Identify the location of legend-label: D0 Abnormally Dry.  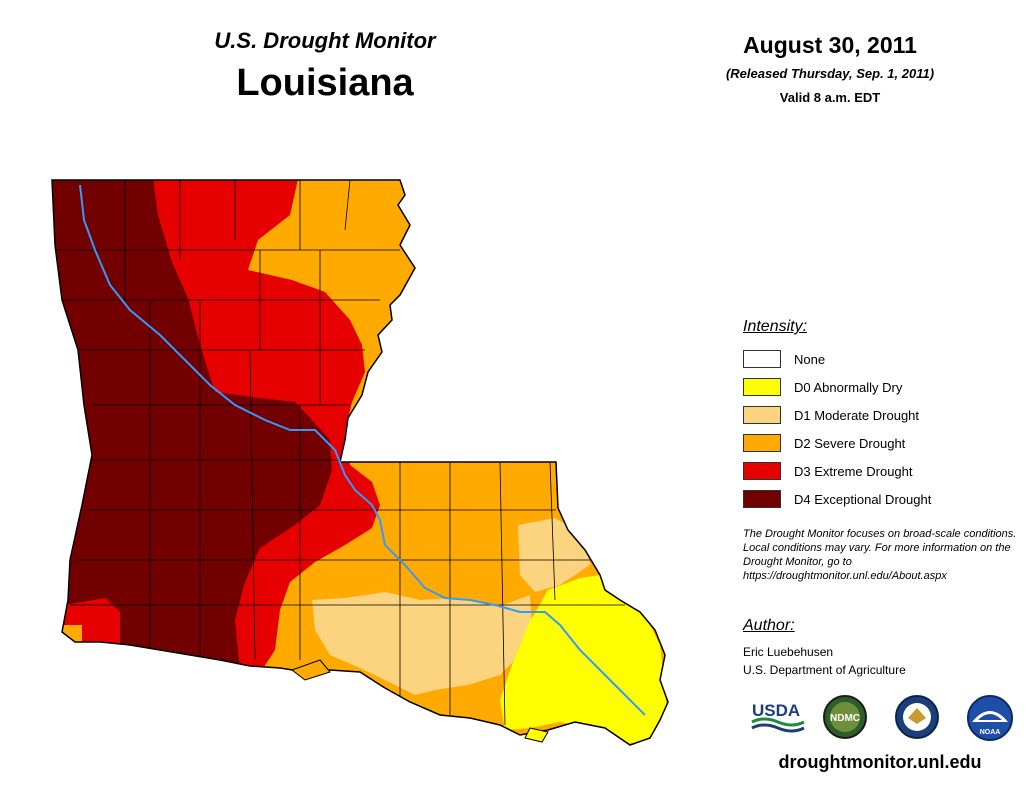
(848, 387).